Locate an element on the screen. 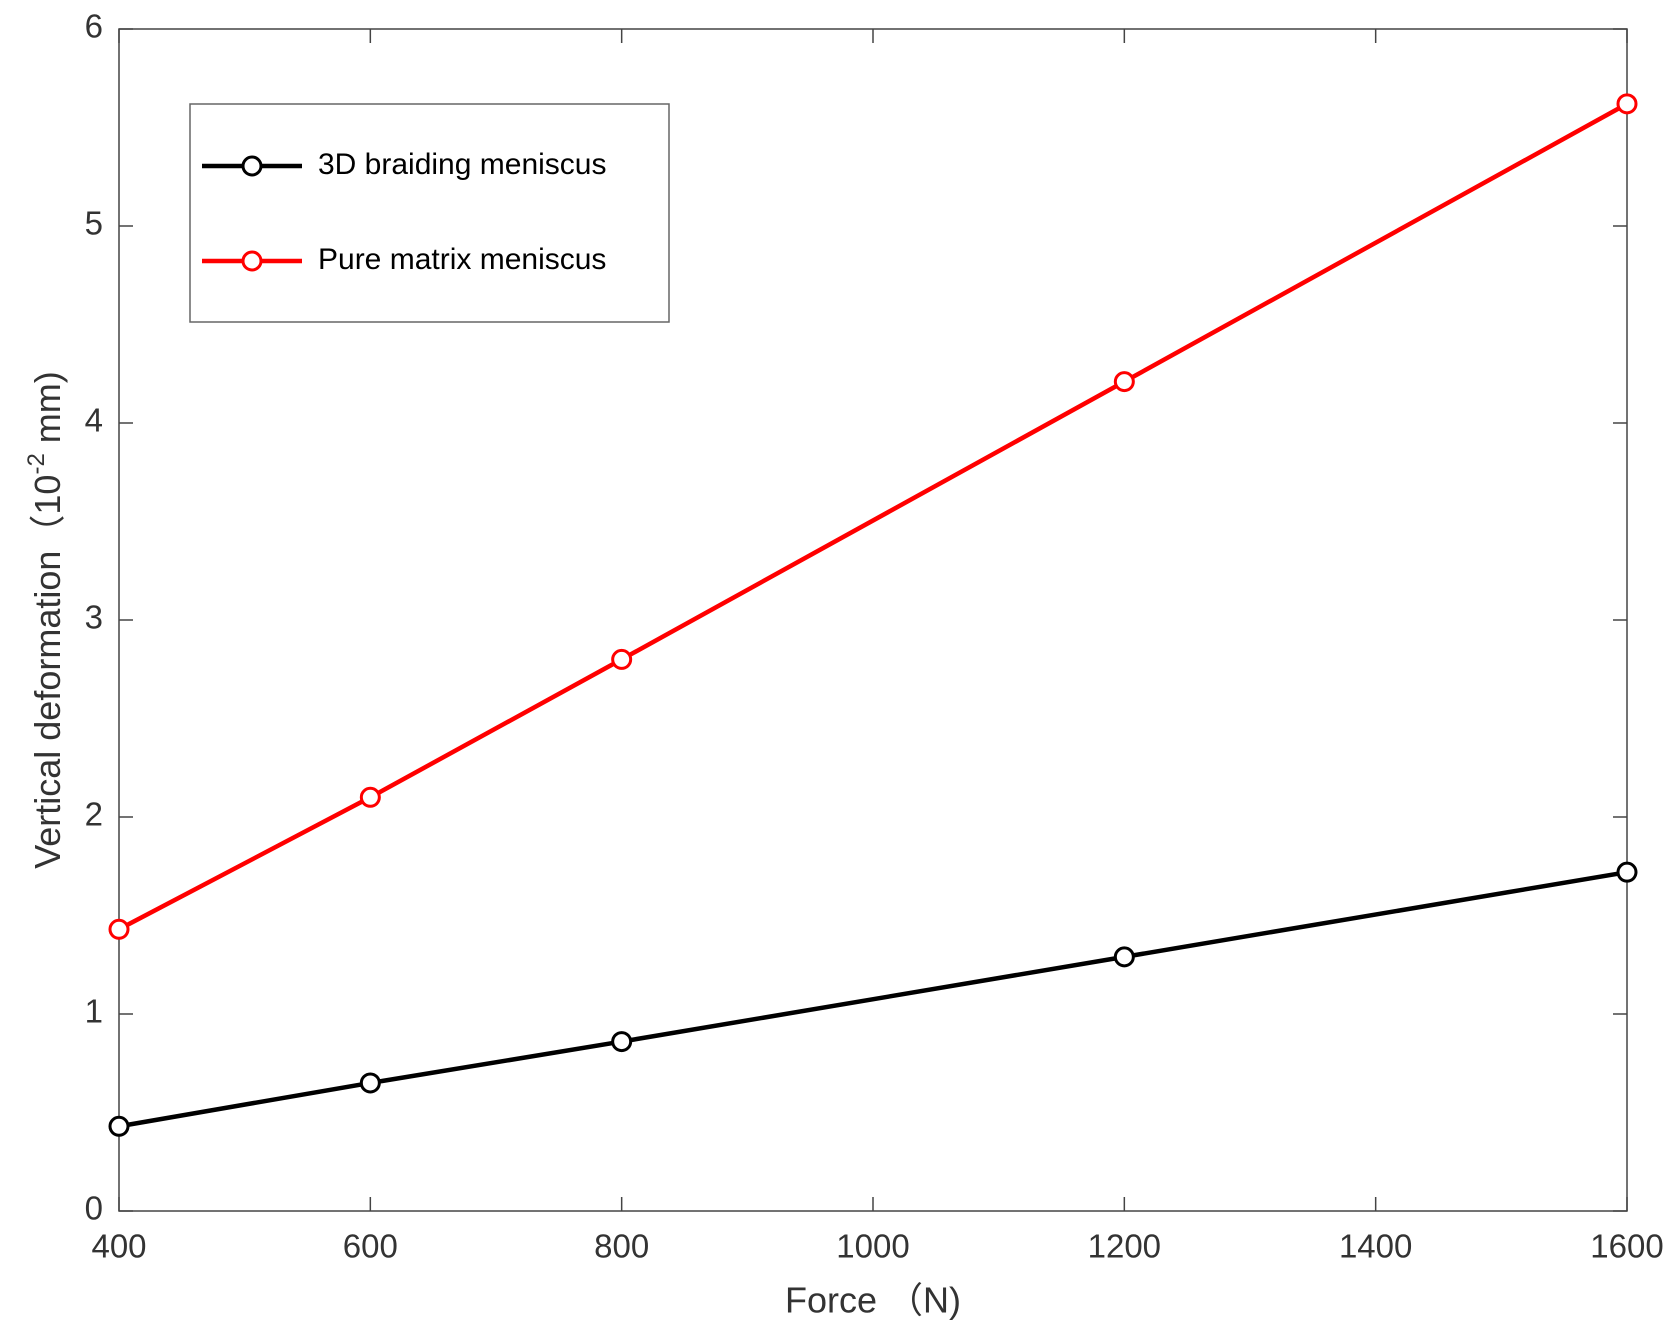 This screenshot has height=1339, width=1675. y-axis-label: Vertical deformation（10-2 mm) is located at coordinates (45, 620).